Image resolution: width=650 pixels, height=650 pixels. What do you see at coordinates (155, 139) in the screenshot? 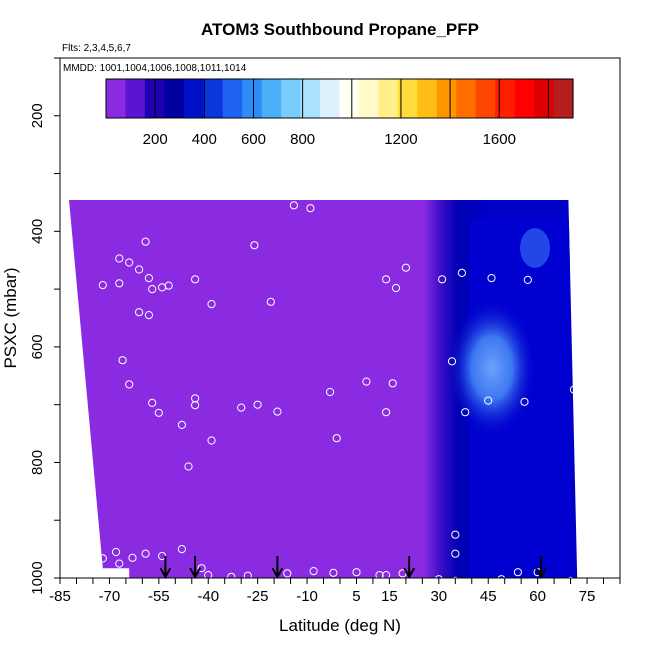
I see `colorbar-tick-label: 200` at bounding box center [155, 139].